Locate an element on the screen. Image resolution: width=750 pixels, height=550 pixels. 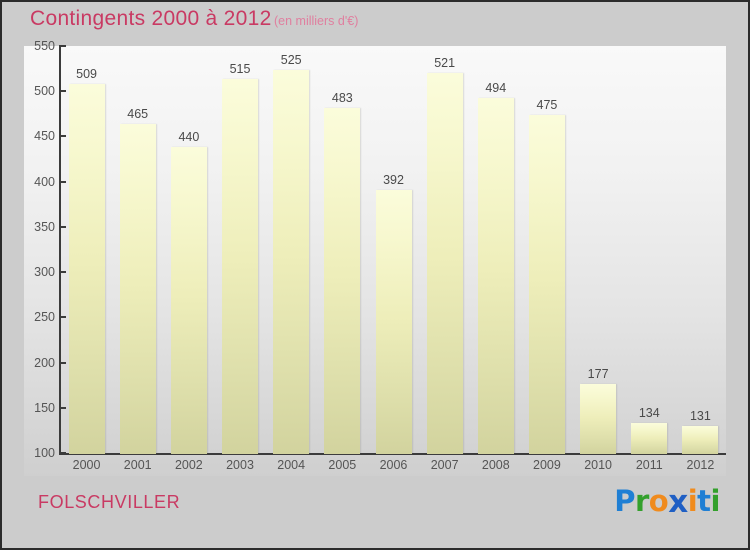
x-axis-tick-label: 2005 is located at coordinates (342, 465).